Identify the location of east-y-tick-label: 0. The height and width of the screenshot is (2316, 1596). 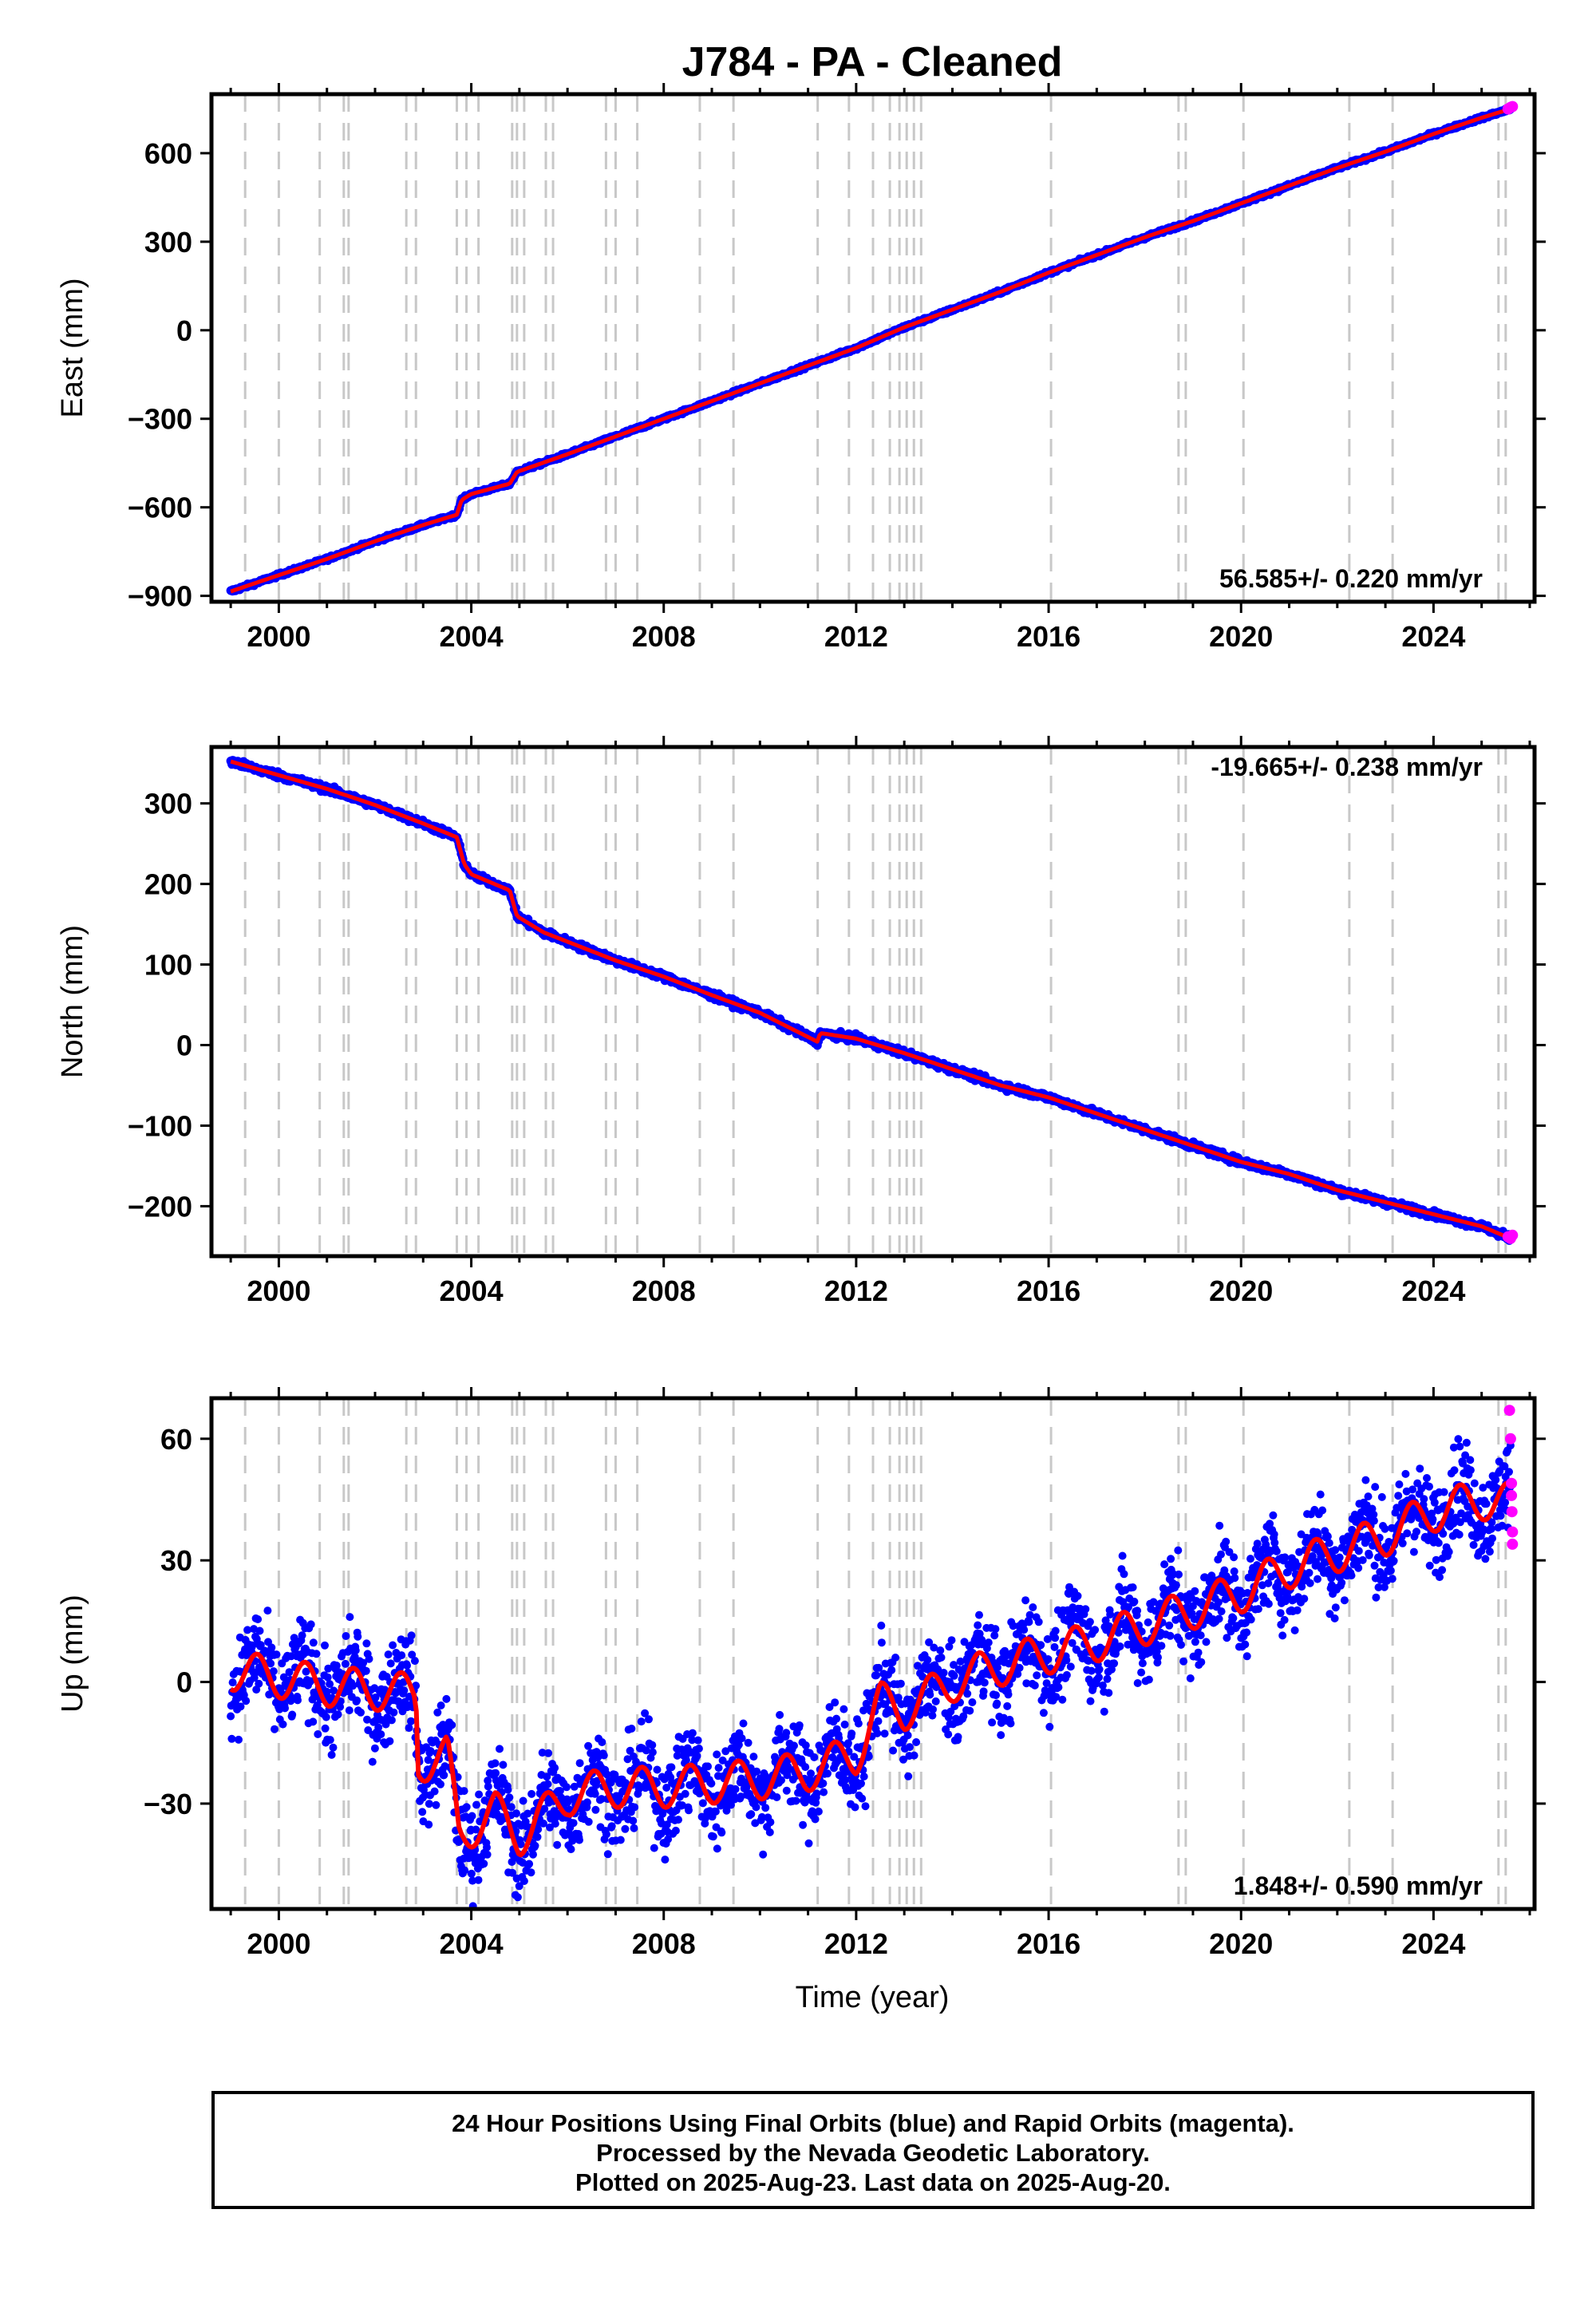
(184, 330).